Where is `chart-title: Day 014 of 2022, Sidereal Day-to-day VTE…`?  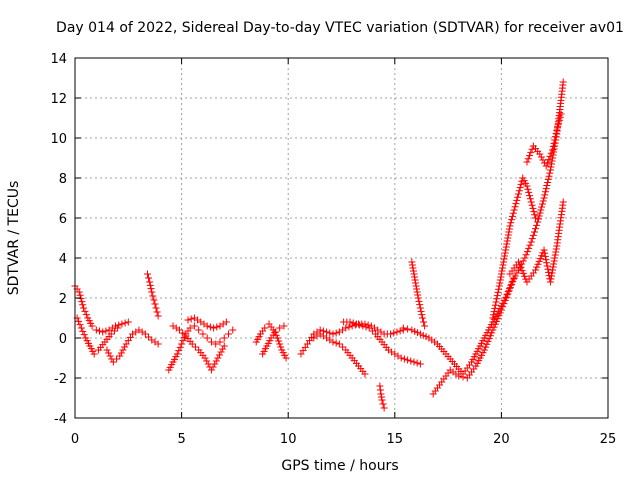
chart-title: Day 014 of 2022, Sidereal Day-to-day VTE… is located at coordinates (340, 28).